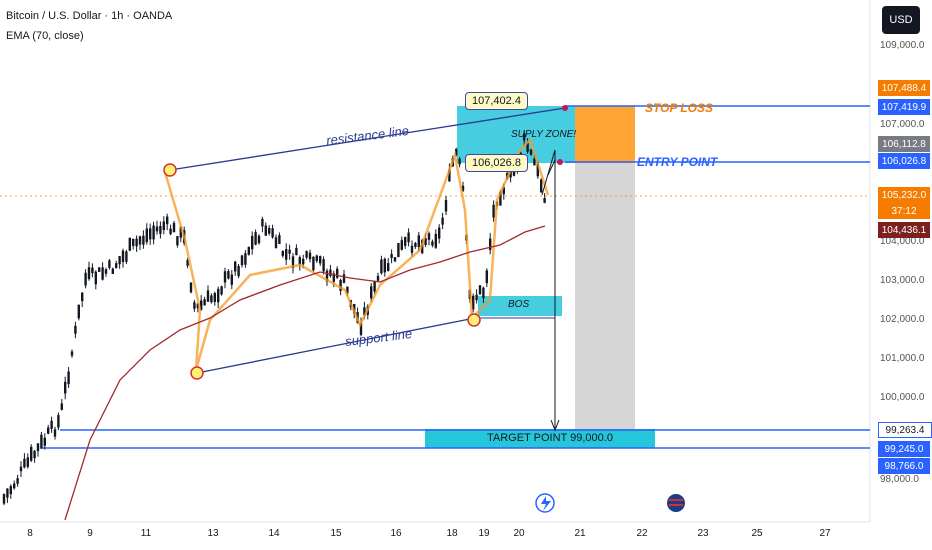  I want to click on entry-point-label: ENTRY POINT, so click(677, 162).